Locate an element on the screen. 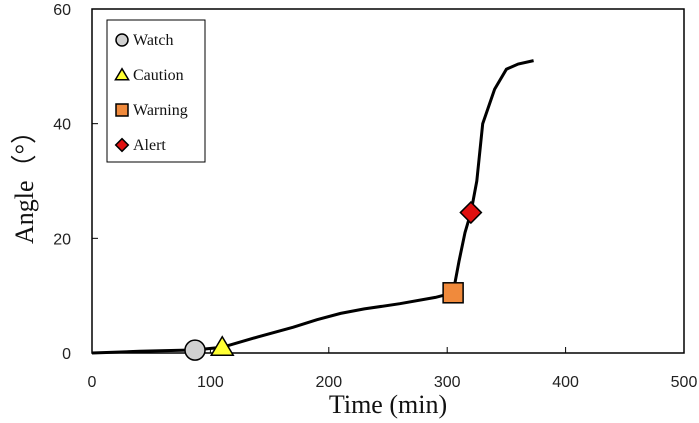  y-tick-label: 40 is located at coordinates (62, 125).